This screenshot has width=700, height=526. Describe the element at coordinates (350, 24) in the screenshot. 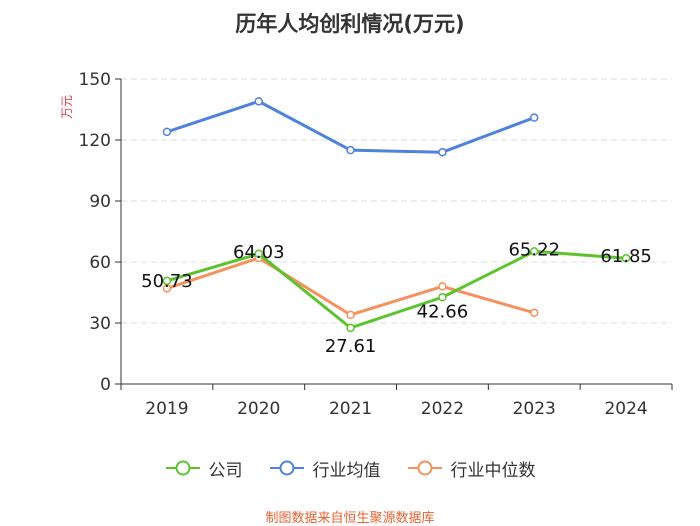

I see `chart-title: 历年人均创利情况(万元)` at that location.